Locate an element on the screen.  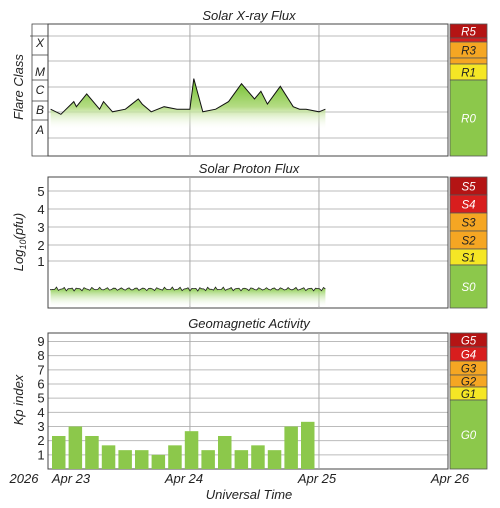
kp-scale-label: G0 is located at coordinates (469, 436).